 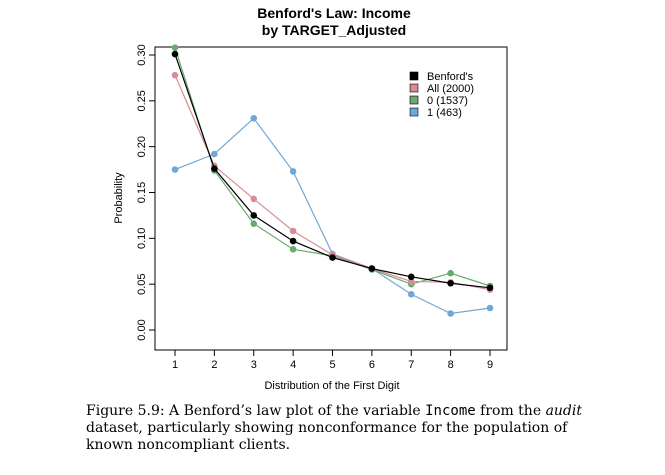 What do you see at coordinates (119, 198) in the screenshot?
I see `y-axis-label: Probability` at bounding box center [119, 198].